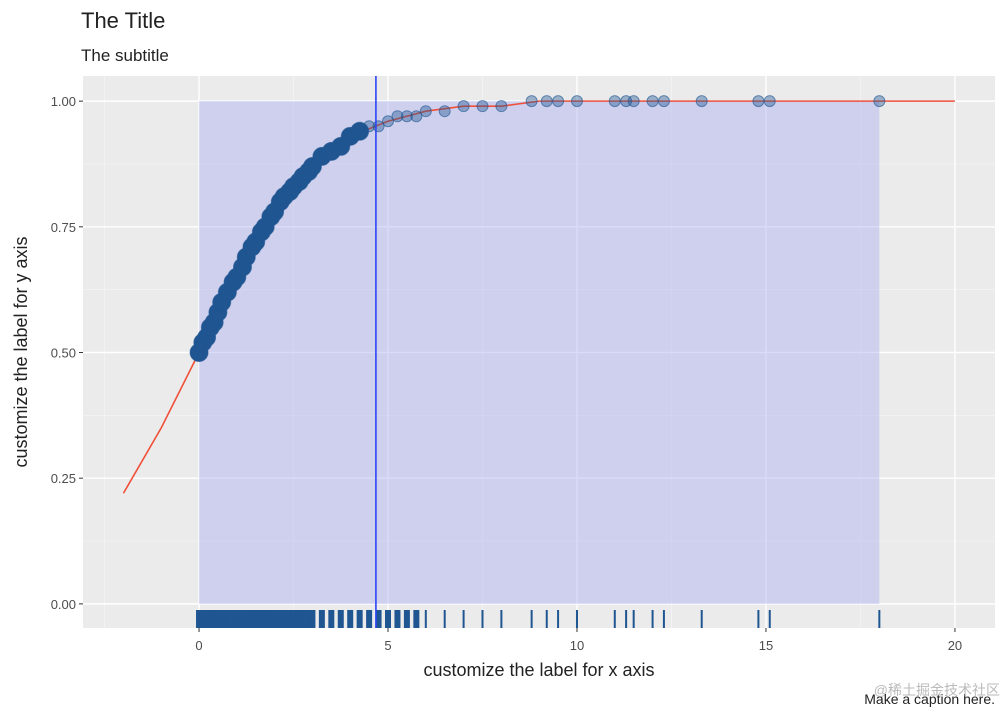  Describe the element at coordinates (766, 645) in the screenshot. I see `x-tick-label: 15` at that location.